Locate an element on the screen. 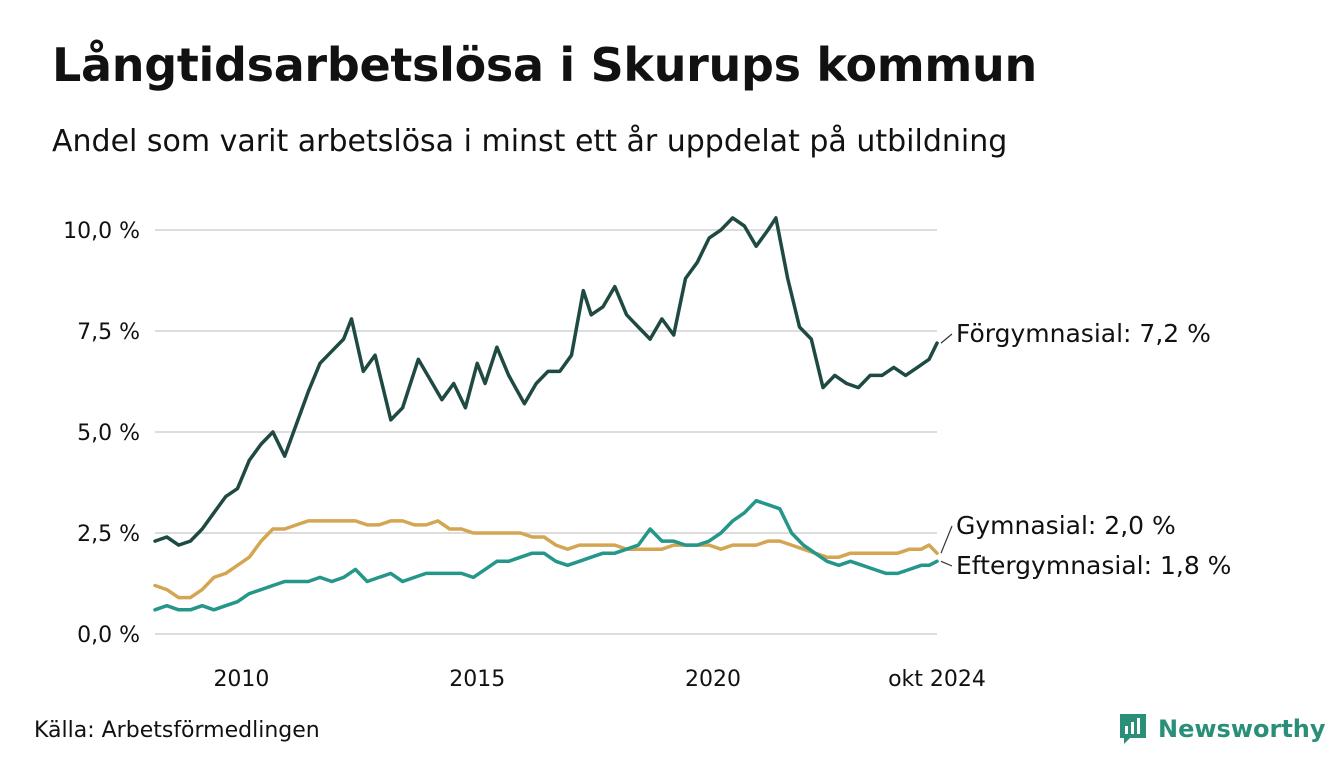 The image size is (1340, 780). x-tick-label: 2015 is located at coordinates (477, 679).